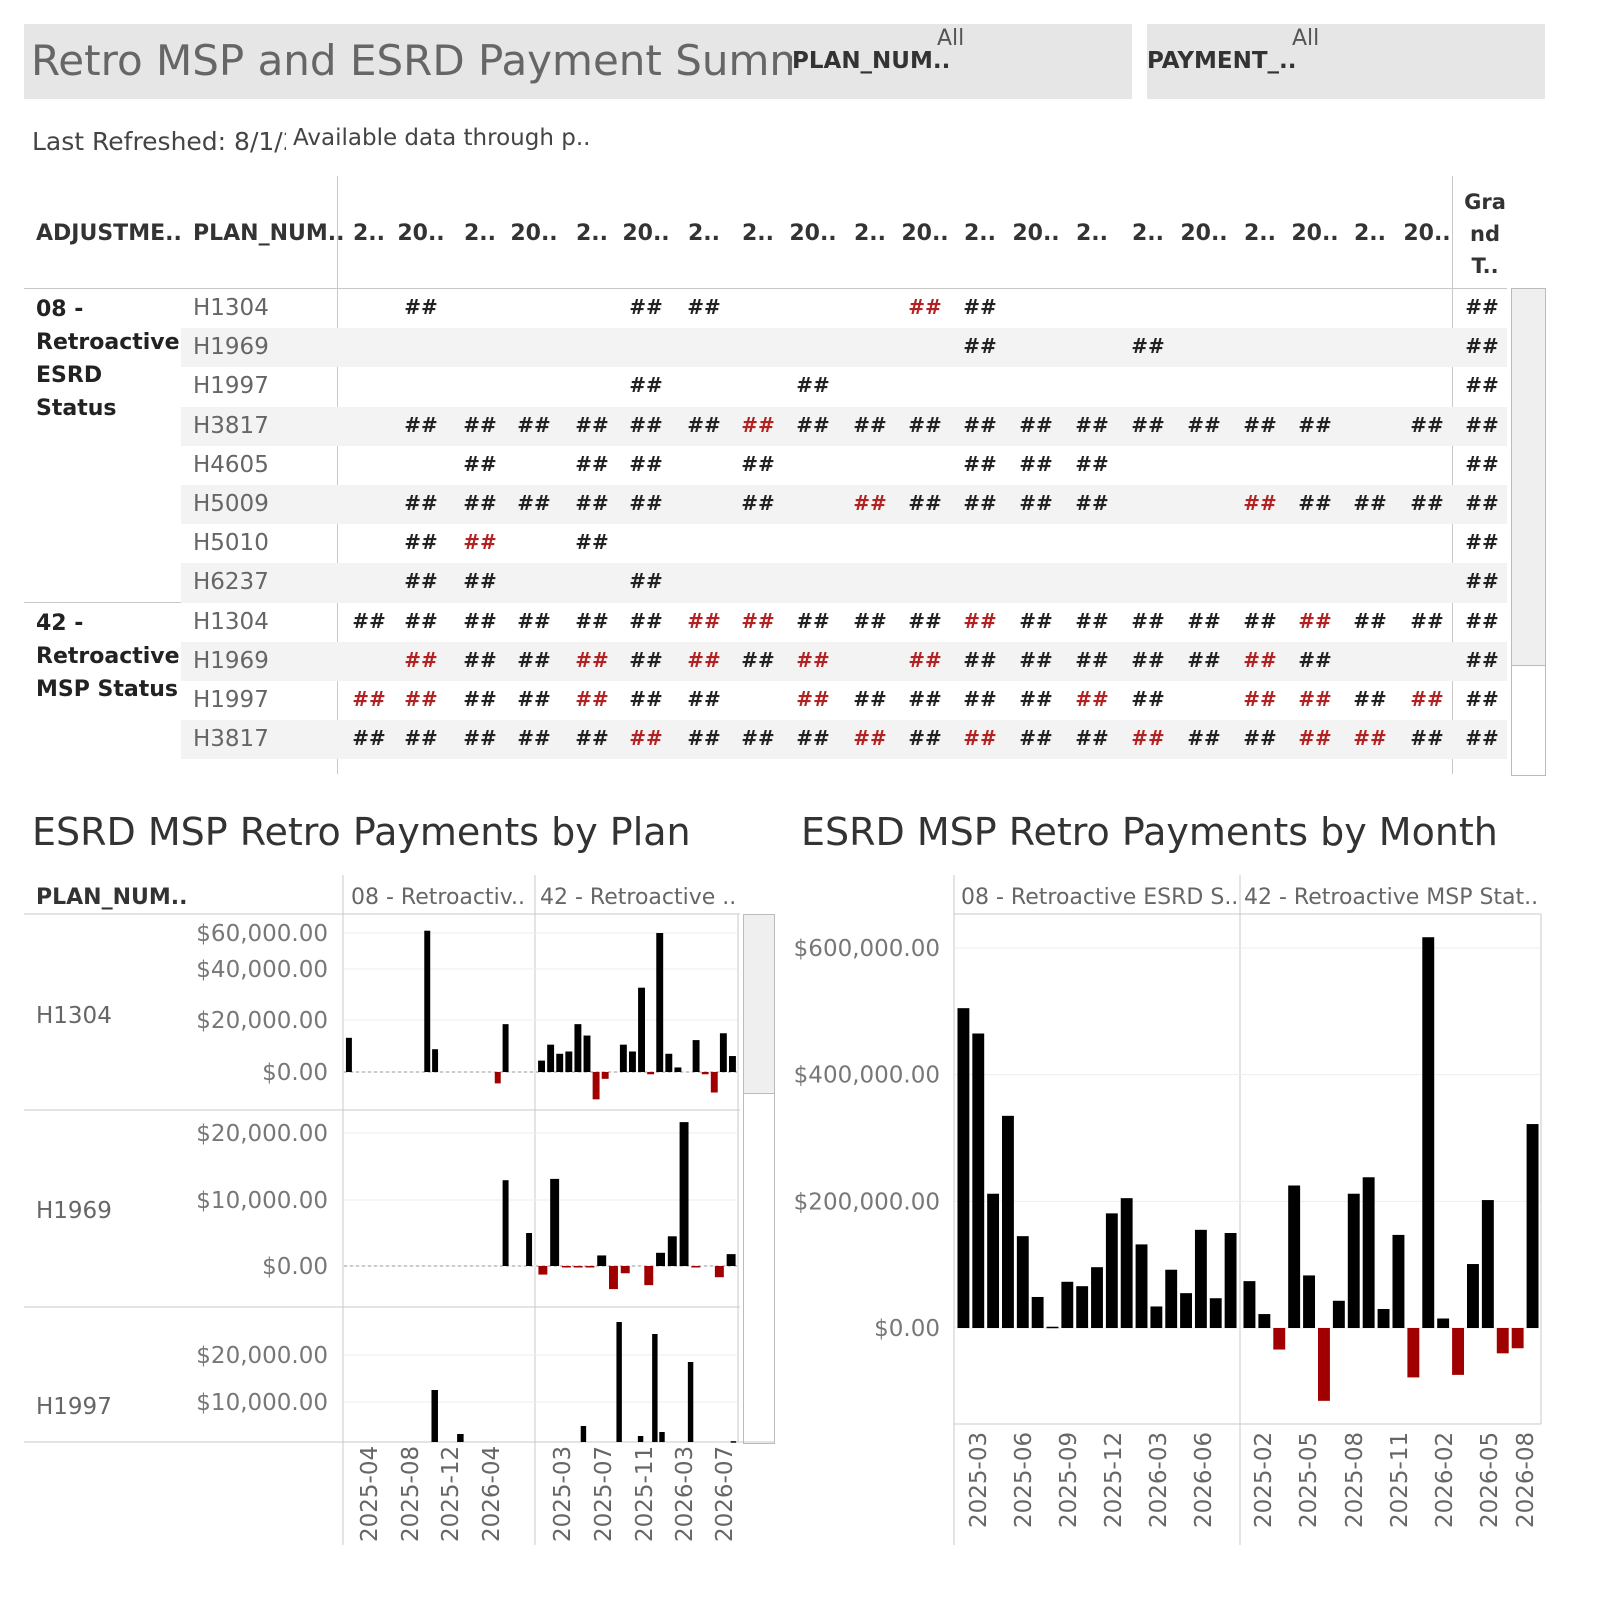  I want to click on adjustment-col-header: ADJUSTME.., so click(109, 233).